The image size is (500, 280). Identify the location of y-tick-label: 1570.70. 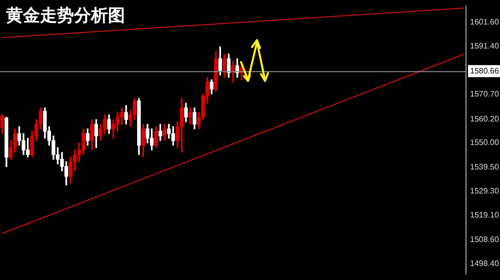
(485, 94).